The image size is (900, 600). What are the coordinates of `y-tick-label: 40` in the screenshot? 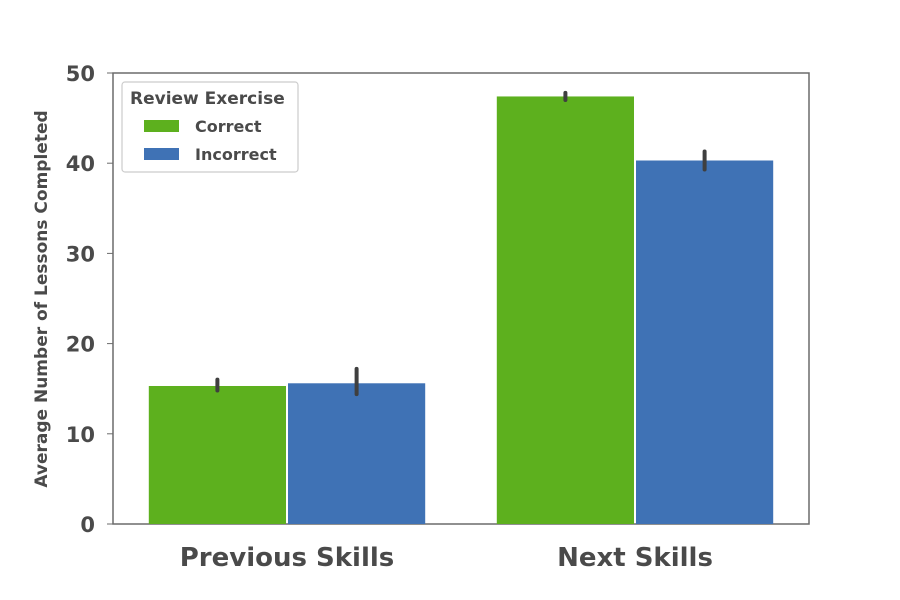 It's located at (80, 164).